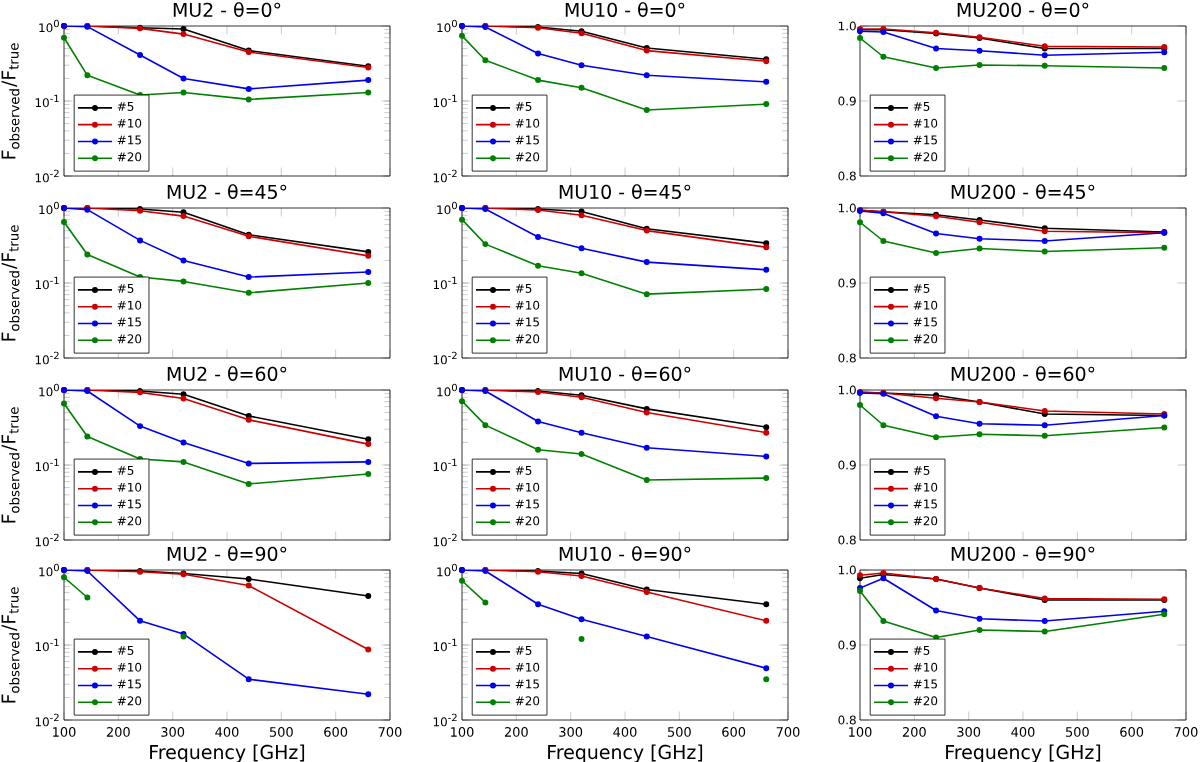  Describe the element at coordinates (227, 9) in the screenshot. I see `chart-title: MU2 - θ=0°` at that location.